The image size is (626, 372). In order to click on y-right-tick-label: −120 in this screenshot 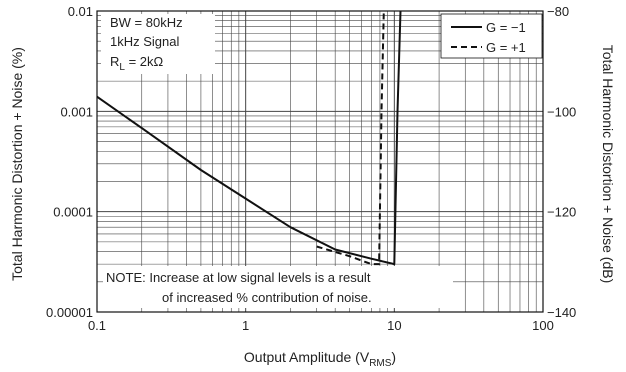, I will do `click(561, 212)`.